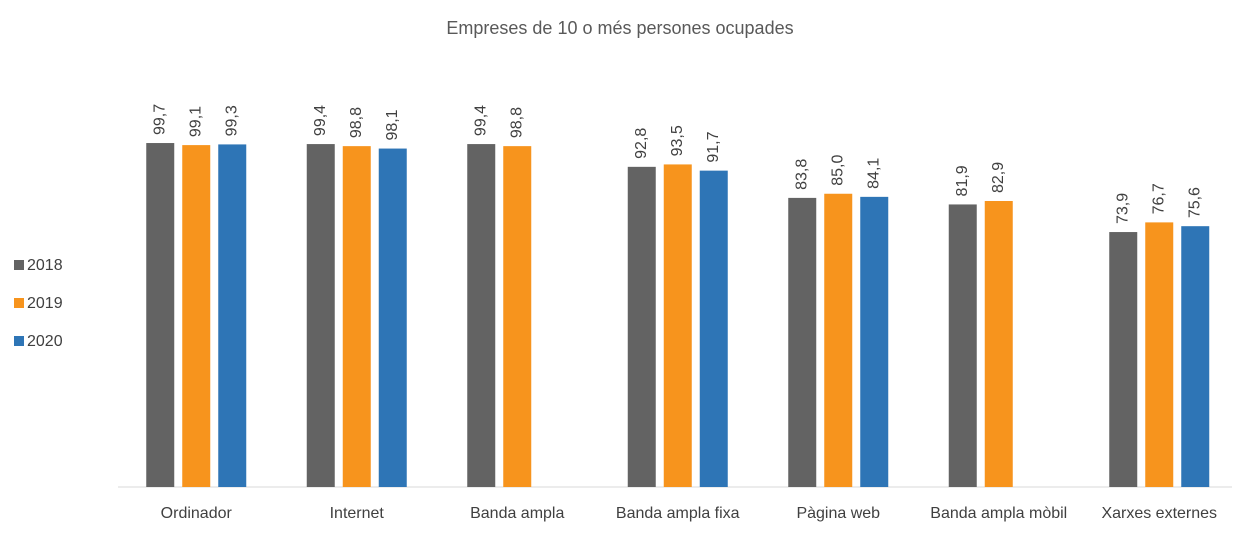  Describe the element at coordinates (713, 146) in the screenshot. I see `value-label: 91,7` at that location.